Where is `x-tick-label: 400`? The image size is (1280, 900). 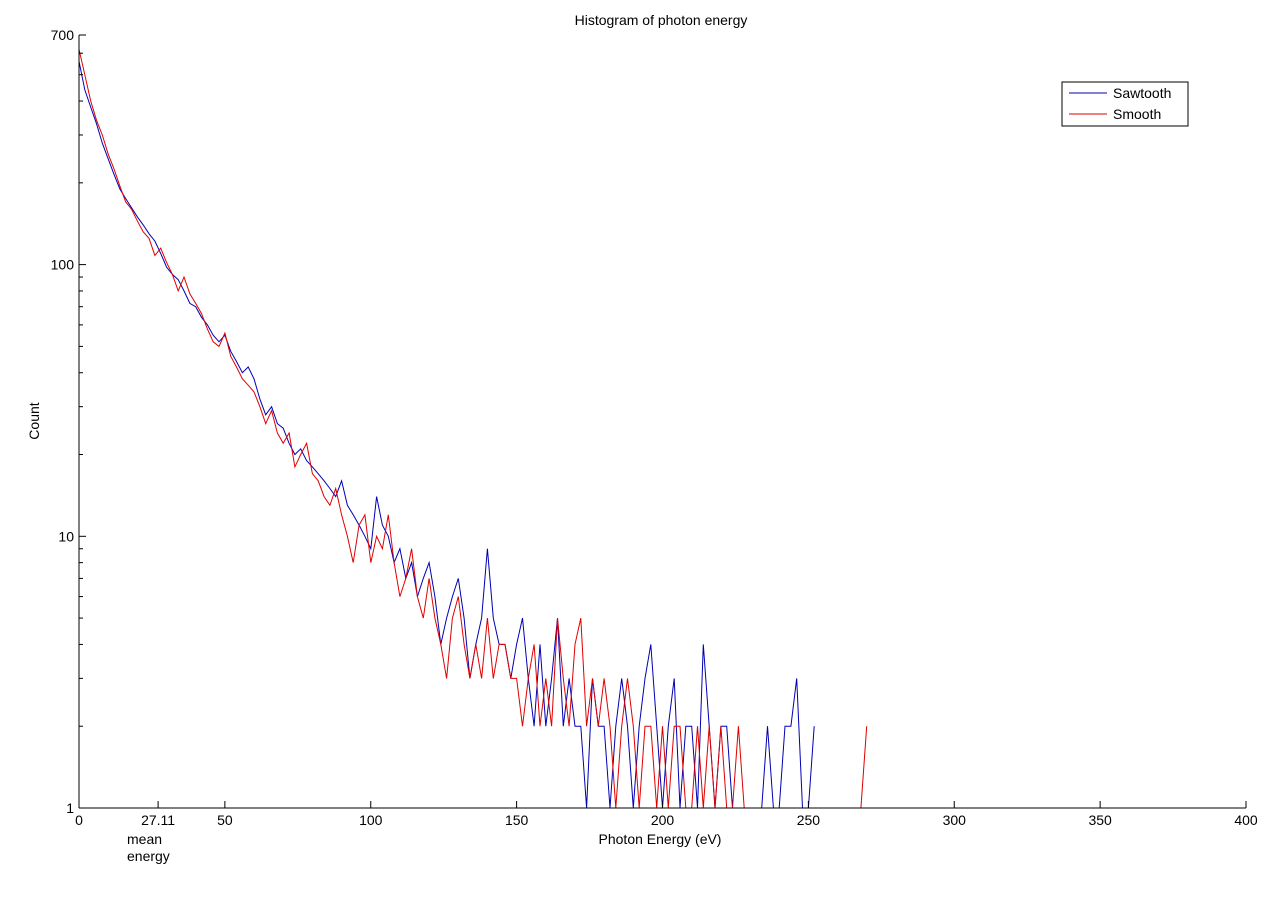
x-tick-label: 400 is located at coordinates (1246, 820).